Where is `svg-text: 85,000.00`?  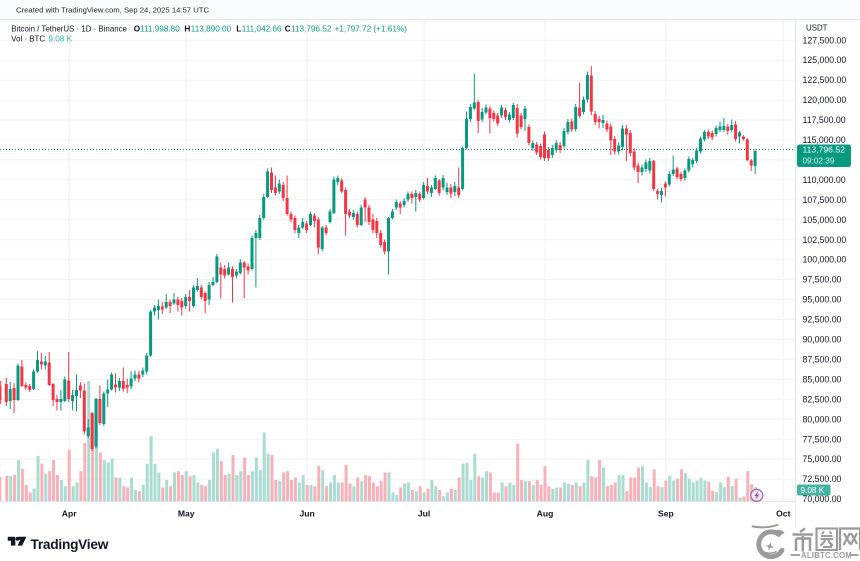 svg-text: 85,000.00 is located at coordinates (822, 379).